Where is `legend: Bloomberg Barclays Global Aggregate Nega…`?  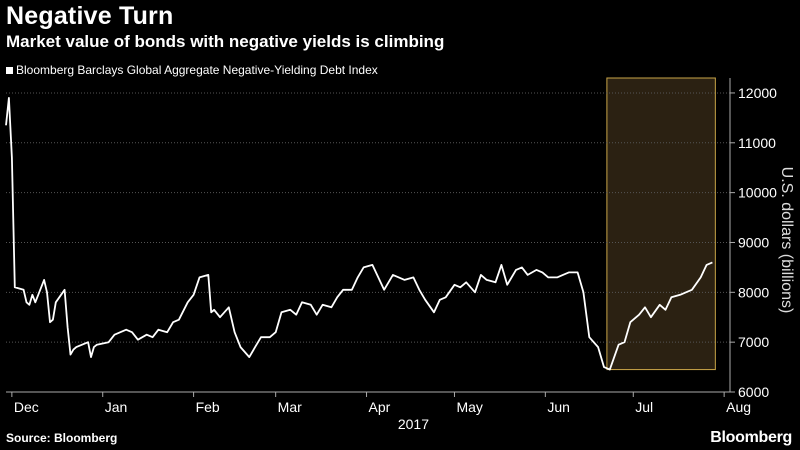
legend: Bloomberg Barclays Global Aggregate Nega… is located at coordinates (192, 70).